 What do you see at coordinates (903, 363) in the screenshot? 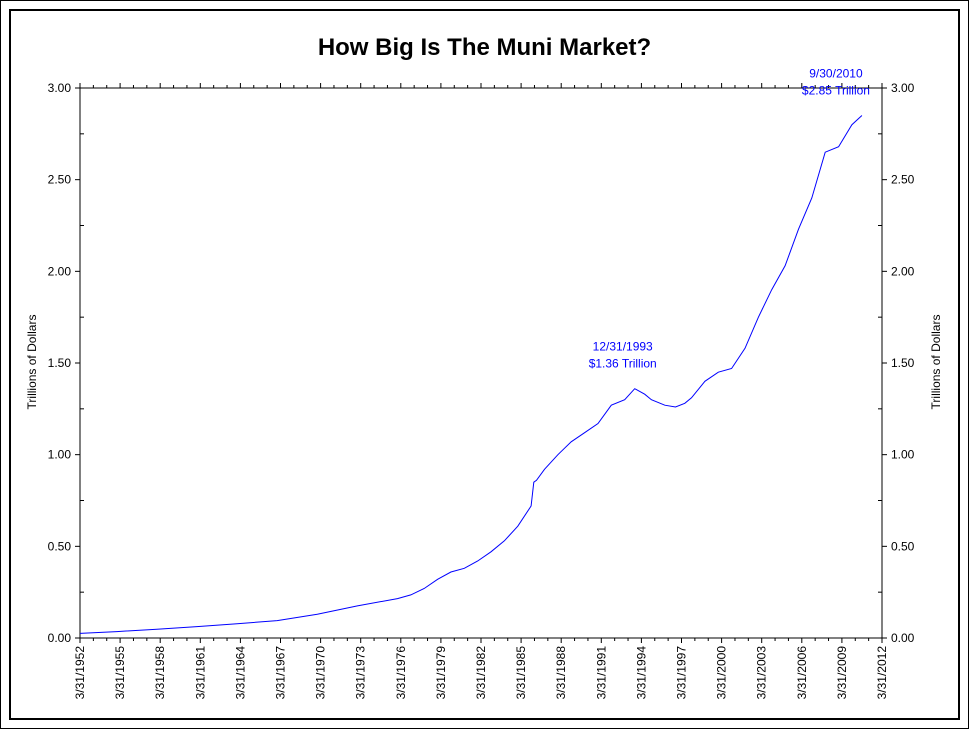
I see `y-tick-label-right: 1.50` at bounding box center [903, 363].